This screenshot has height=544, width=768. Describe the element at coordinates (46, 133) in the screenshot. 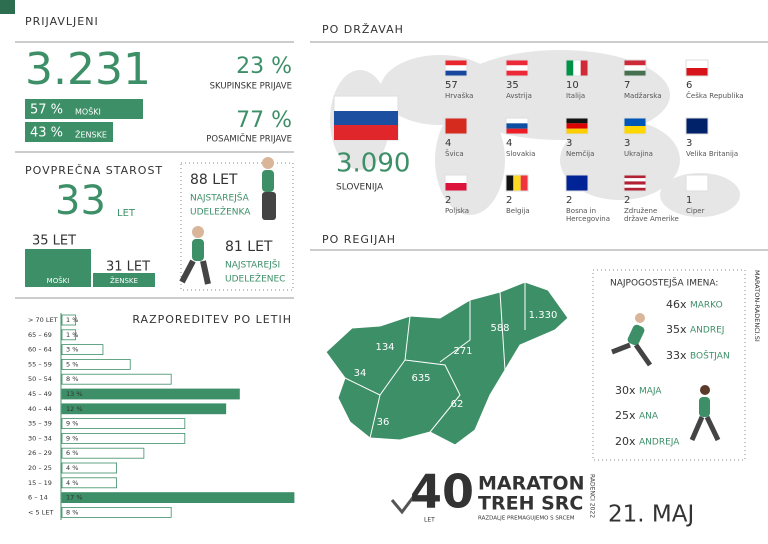

I see `women-share: 43 %` at that location.